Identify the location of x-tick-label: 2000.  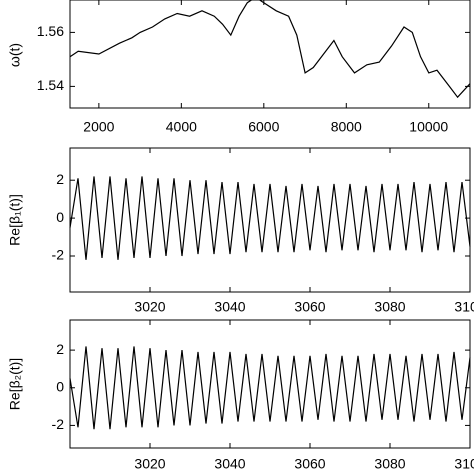
(98, 127).